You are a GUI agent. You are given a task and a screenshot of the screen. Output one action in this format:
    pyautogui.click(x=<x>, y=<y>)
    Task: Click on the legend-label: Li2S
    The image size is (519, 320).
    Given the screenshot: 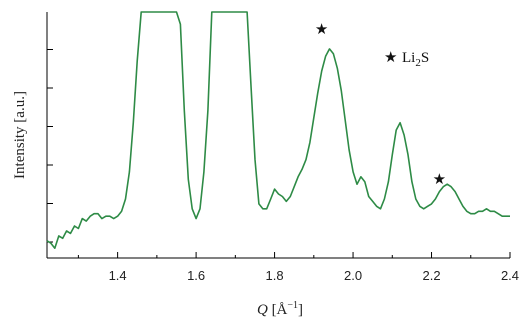 What is the action you would take?
    pyautogui.click(x=415, y=59)
    